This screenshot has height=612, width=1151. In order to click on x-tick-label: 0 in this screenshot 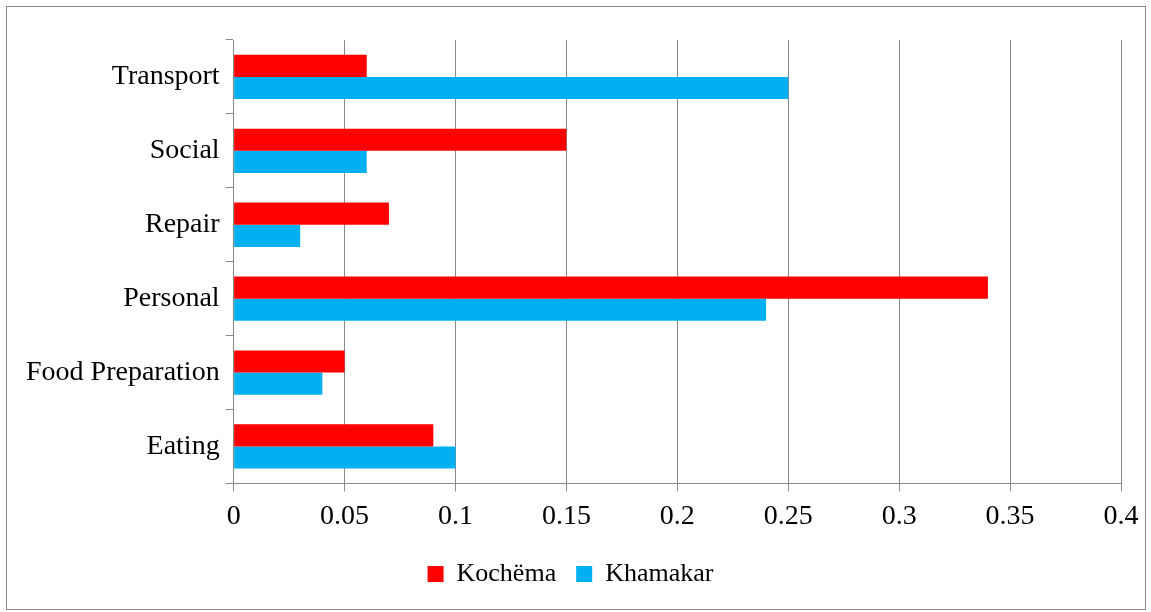, I will do `click(233, 514)`.